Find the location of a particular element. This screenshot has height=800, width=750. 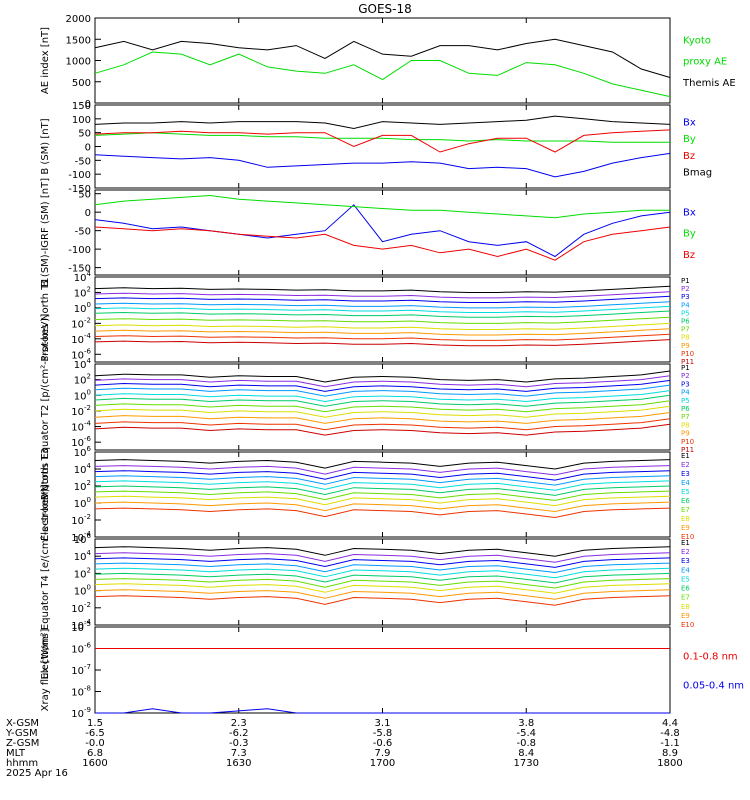

y-tick-label: -150 is located at coordinates (79, 269).